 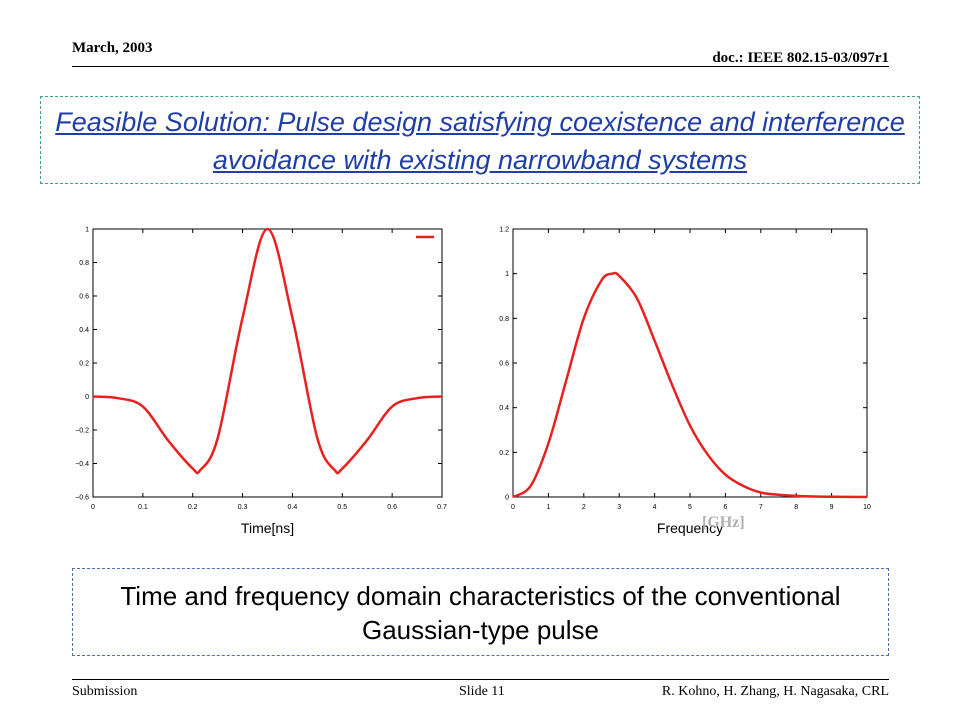 What do you see at coordinates (725, 507) in the screenshot?
I see `x-tick-label: 6` at bounding box center [725, 507].